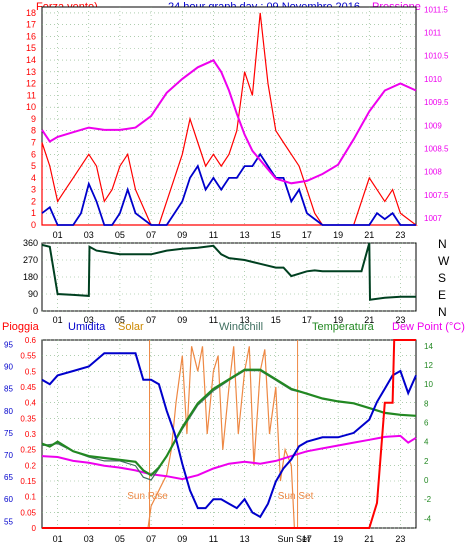 The width and height of the screenshot is (466, 555). Describe the element at coordinates (8, 455) in the screenshot. I see `humidity-tick-label: 70` at that location.